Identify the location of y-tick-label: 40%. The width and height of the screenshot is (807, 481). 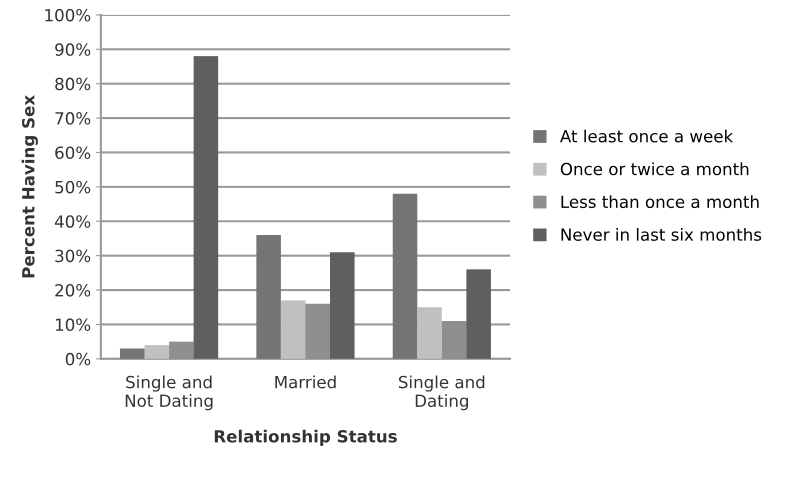
(72, 221).